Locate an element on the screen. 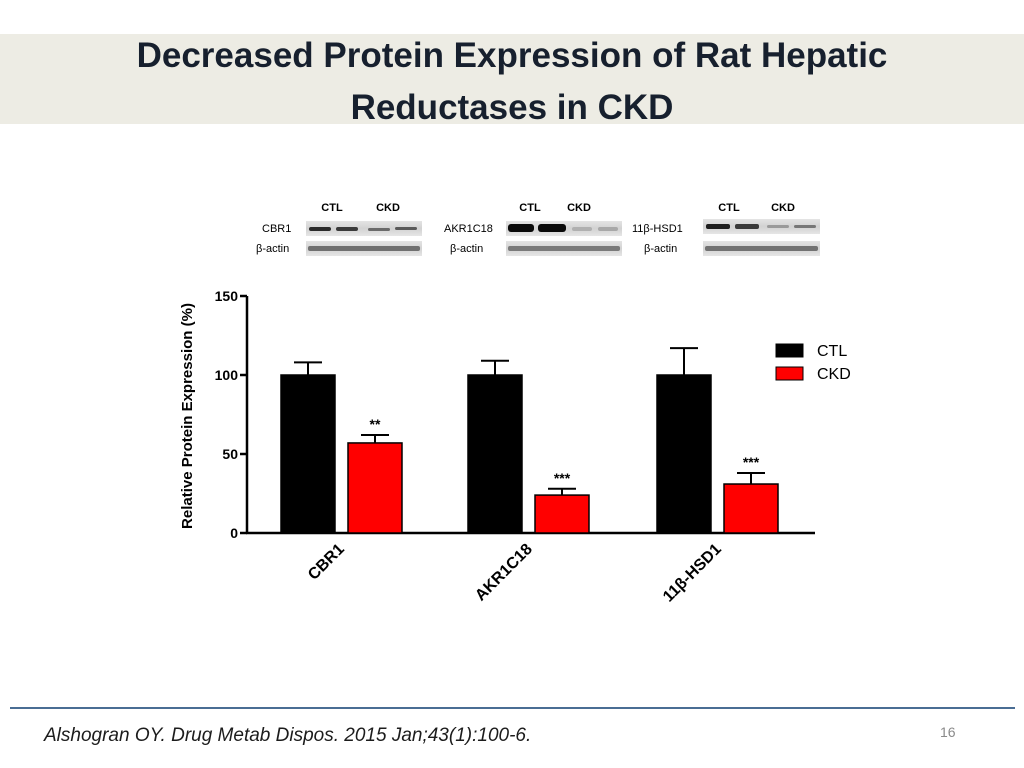  x-tick-labels: CBR1 AKR1C18 11β-HSD1 is located at coordinates (515, 573).